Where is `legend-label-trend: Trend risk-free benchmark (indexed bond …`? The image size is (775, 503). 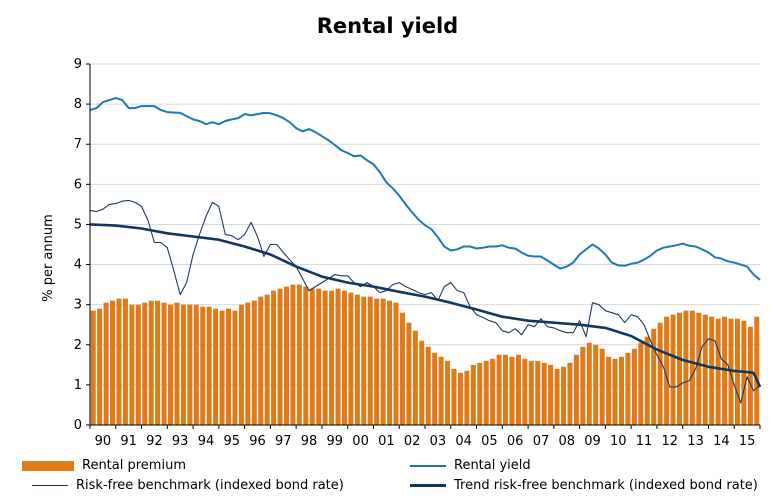 legend-label-trend: Trend risk-free benchmark (indexed bond … is located at coordinates (606, 485).